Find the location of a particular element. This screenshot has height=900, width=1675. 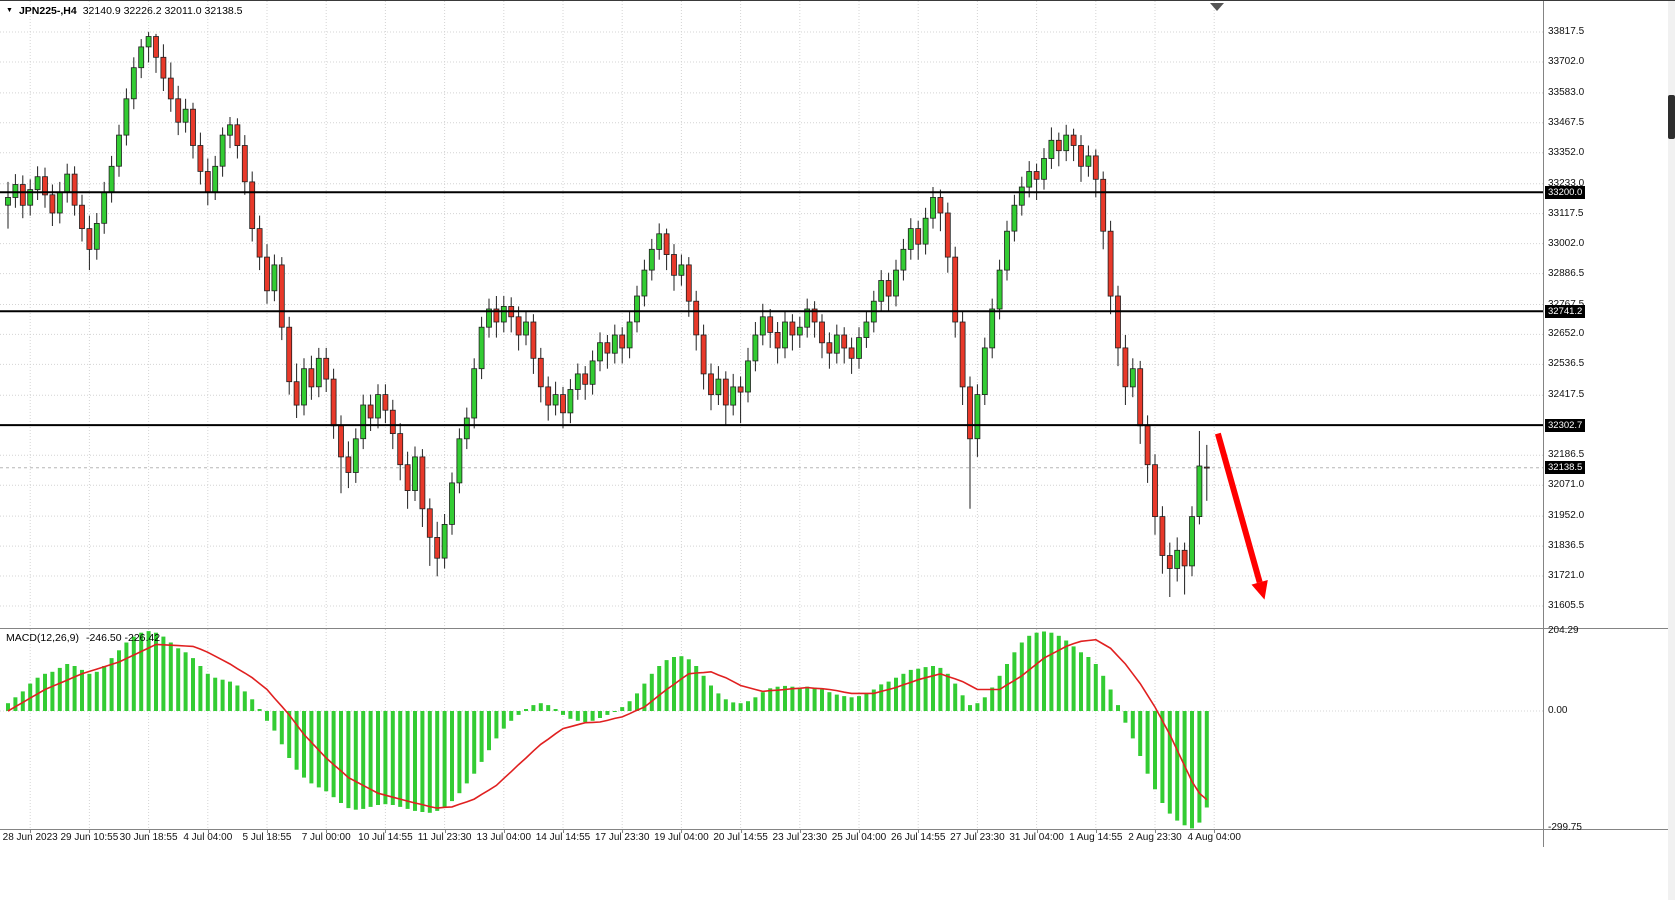

scrollbar-track is located at coordinates (1671, 450).